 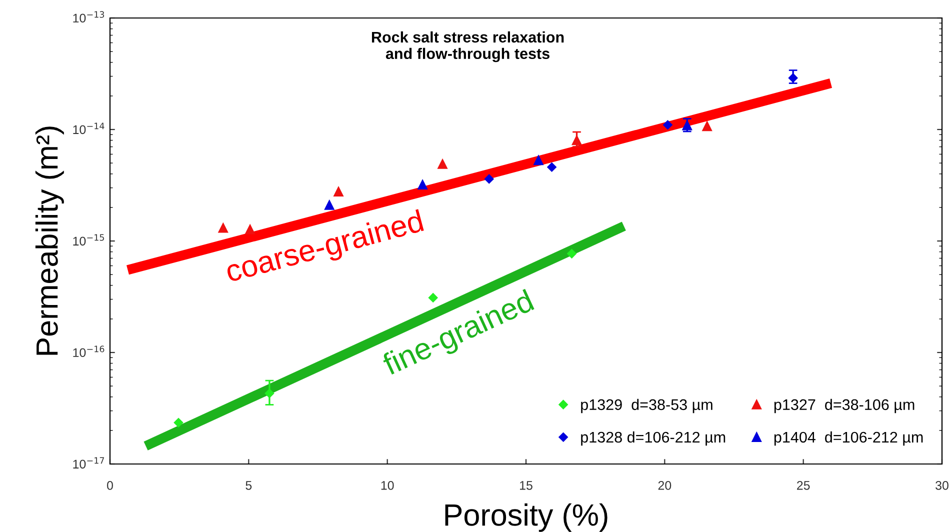 I want to click on x-tick-label: 30, so click(x=942, y=485).